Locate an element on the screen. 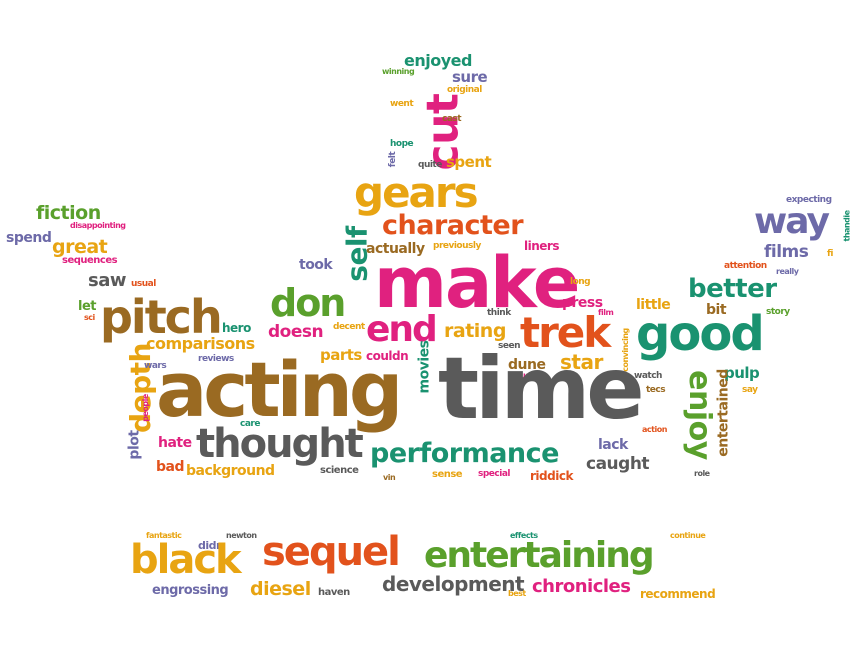 This screenshot has width=864, height=648. word-hero: hero is located at coordinates (236, 328).